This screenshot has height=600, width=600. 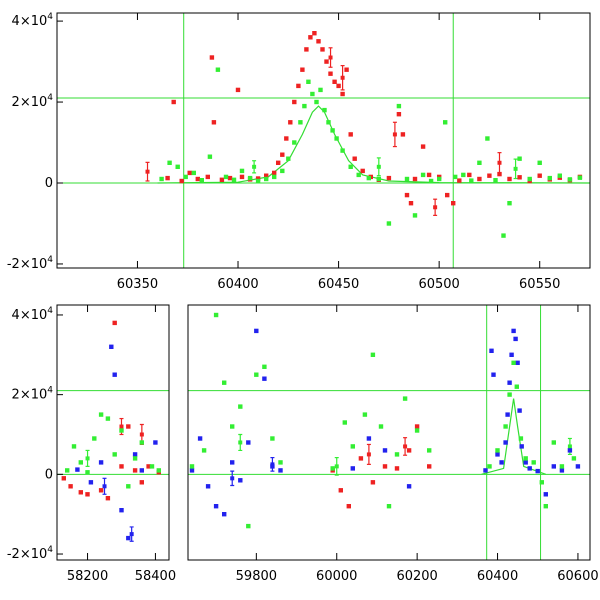 I want to click on top-model-curve, so click(x=374, y=144).